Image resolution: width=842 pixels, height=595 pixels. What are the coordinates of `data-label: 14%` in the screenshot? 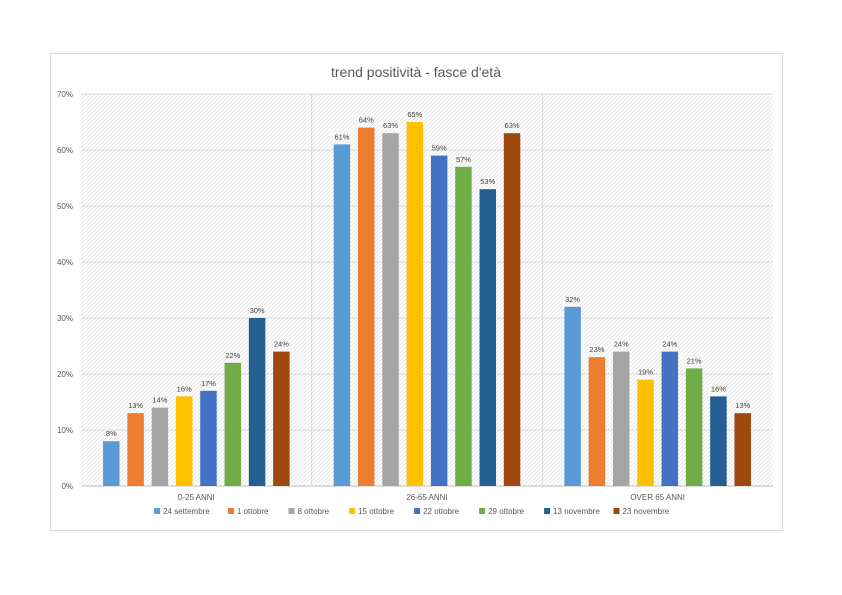 It's located at (159, 400).